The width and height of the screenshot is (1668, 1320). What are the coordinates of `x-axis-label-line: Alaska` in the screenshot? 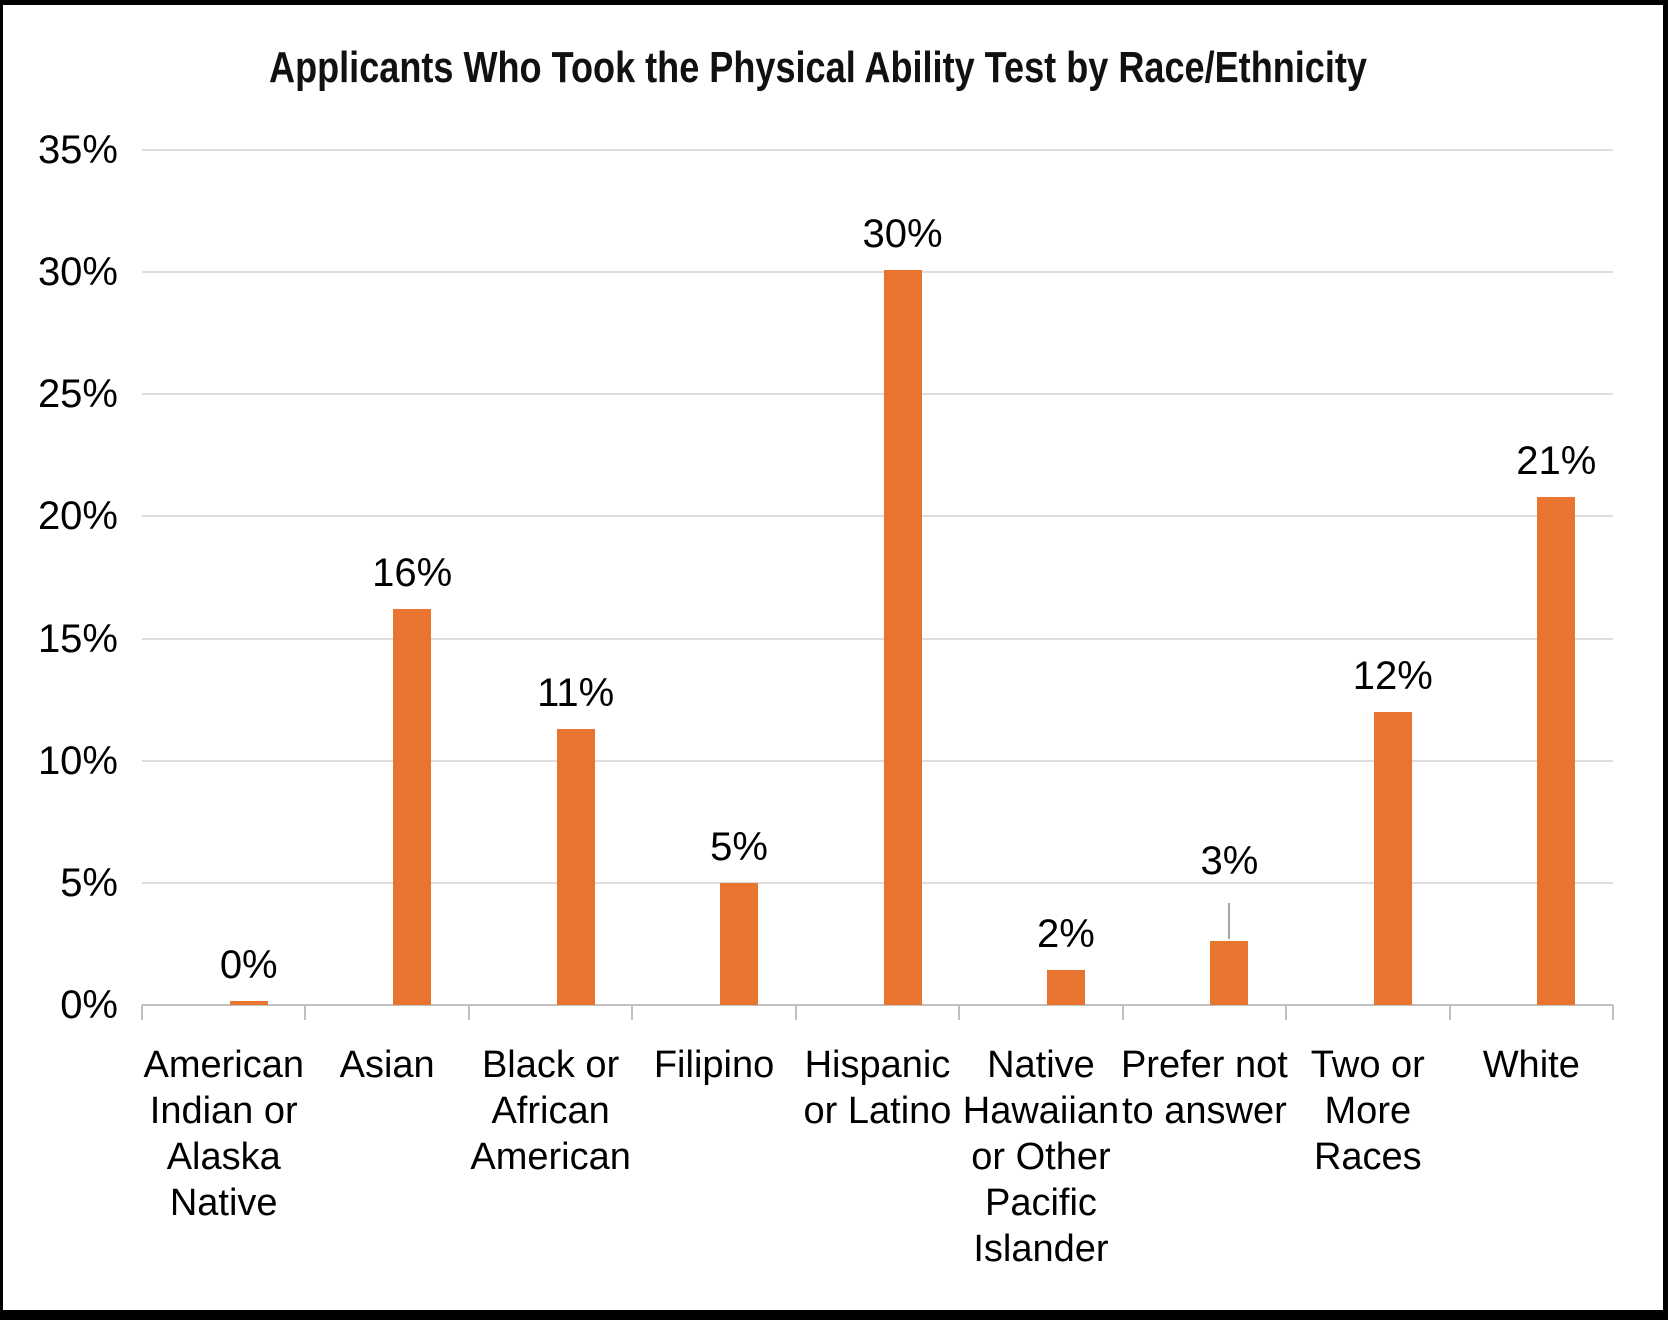 It's located at (223, 1157).